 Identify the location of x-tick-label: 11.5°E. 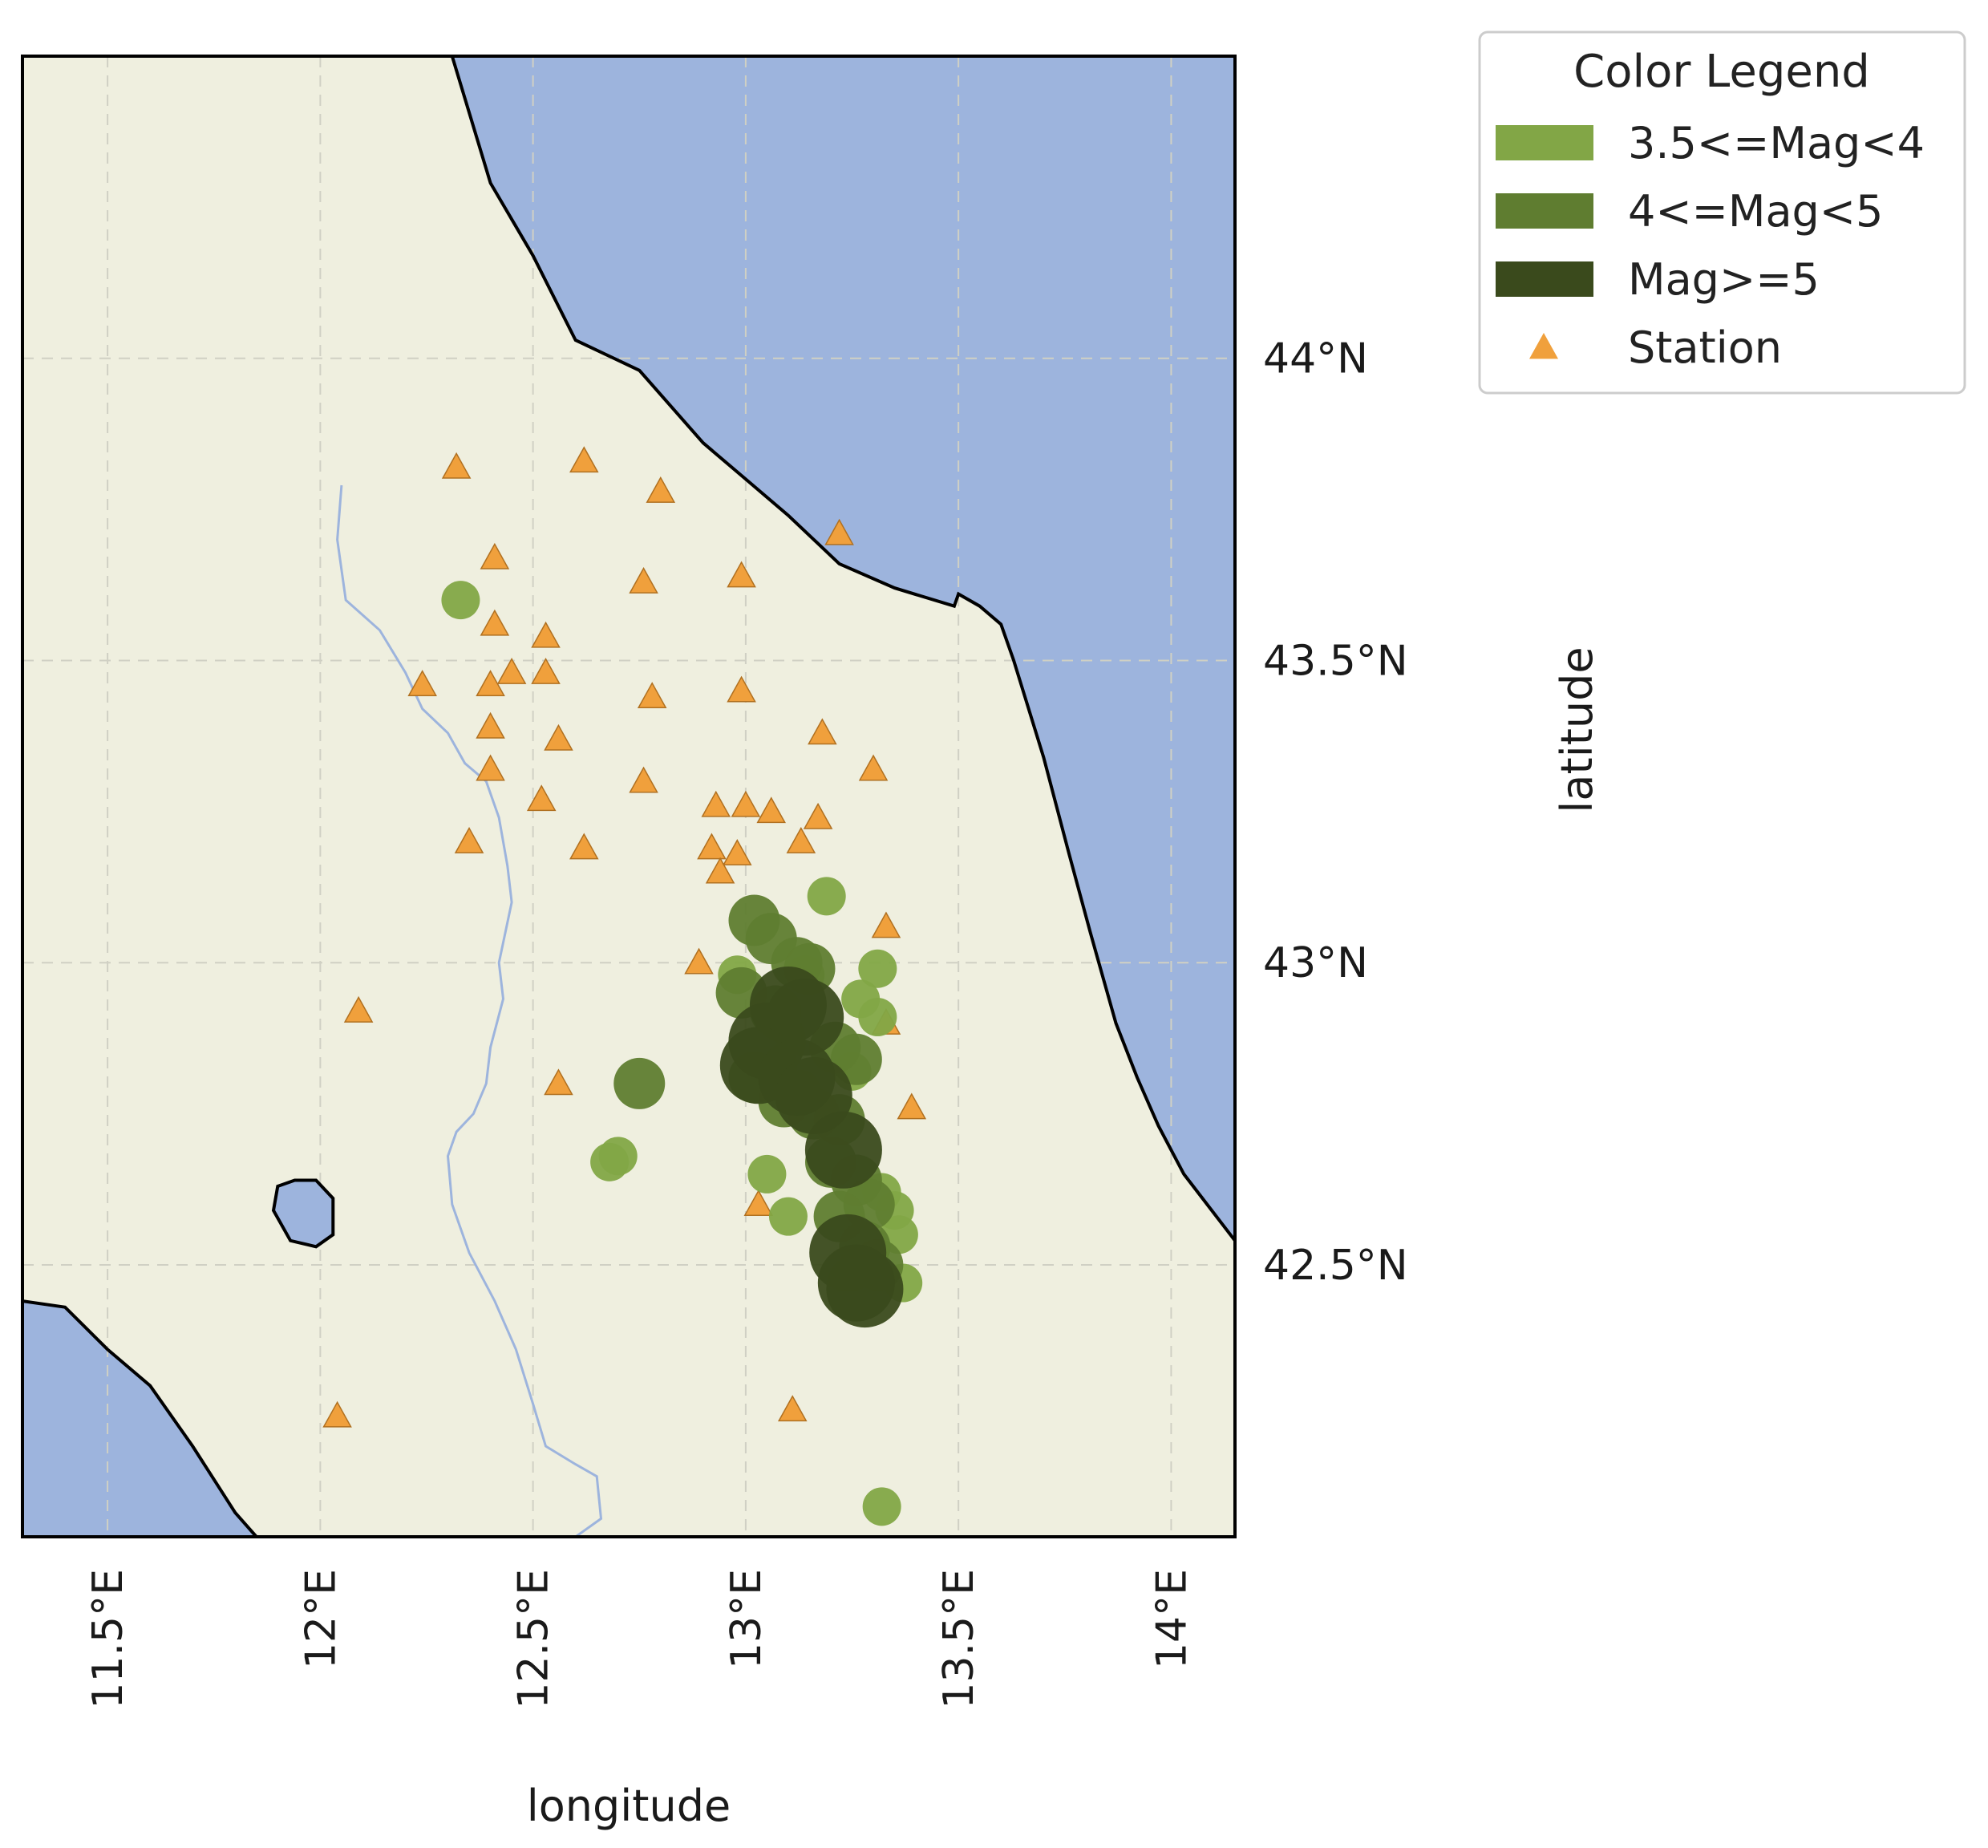
(108, 1639).